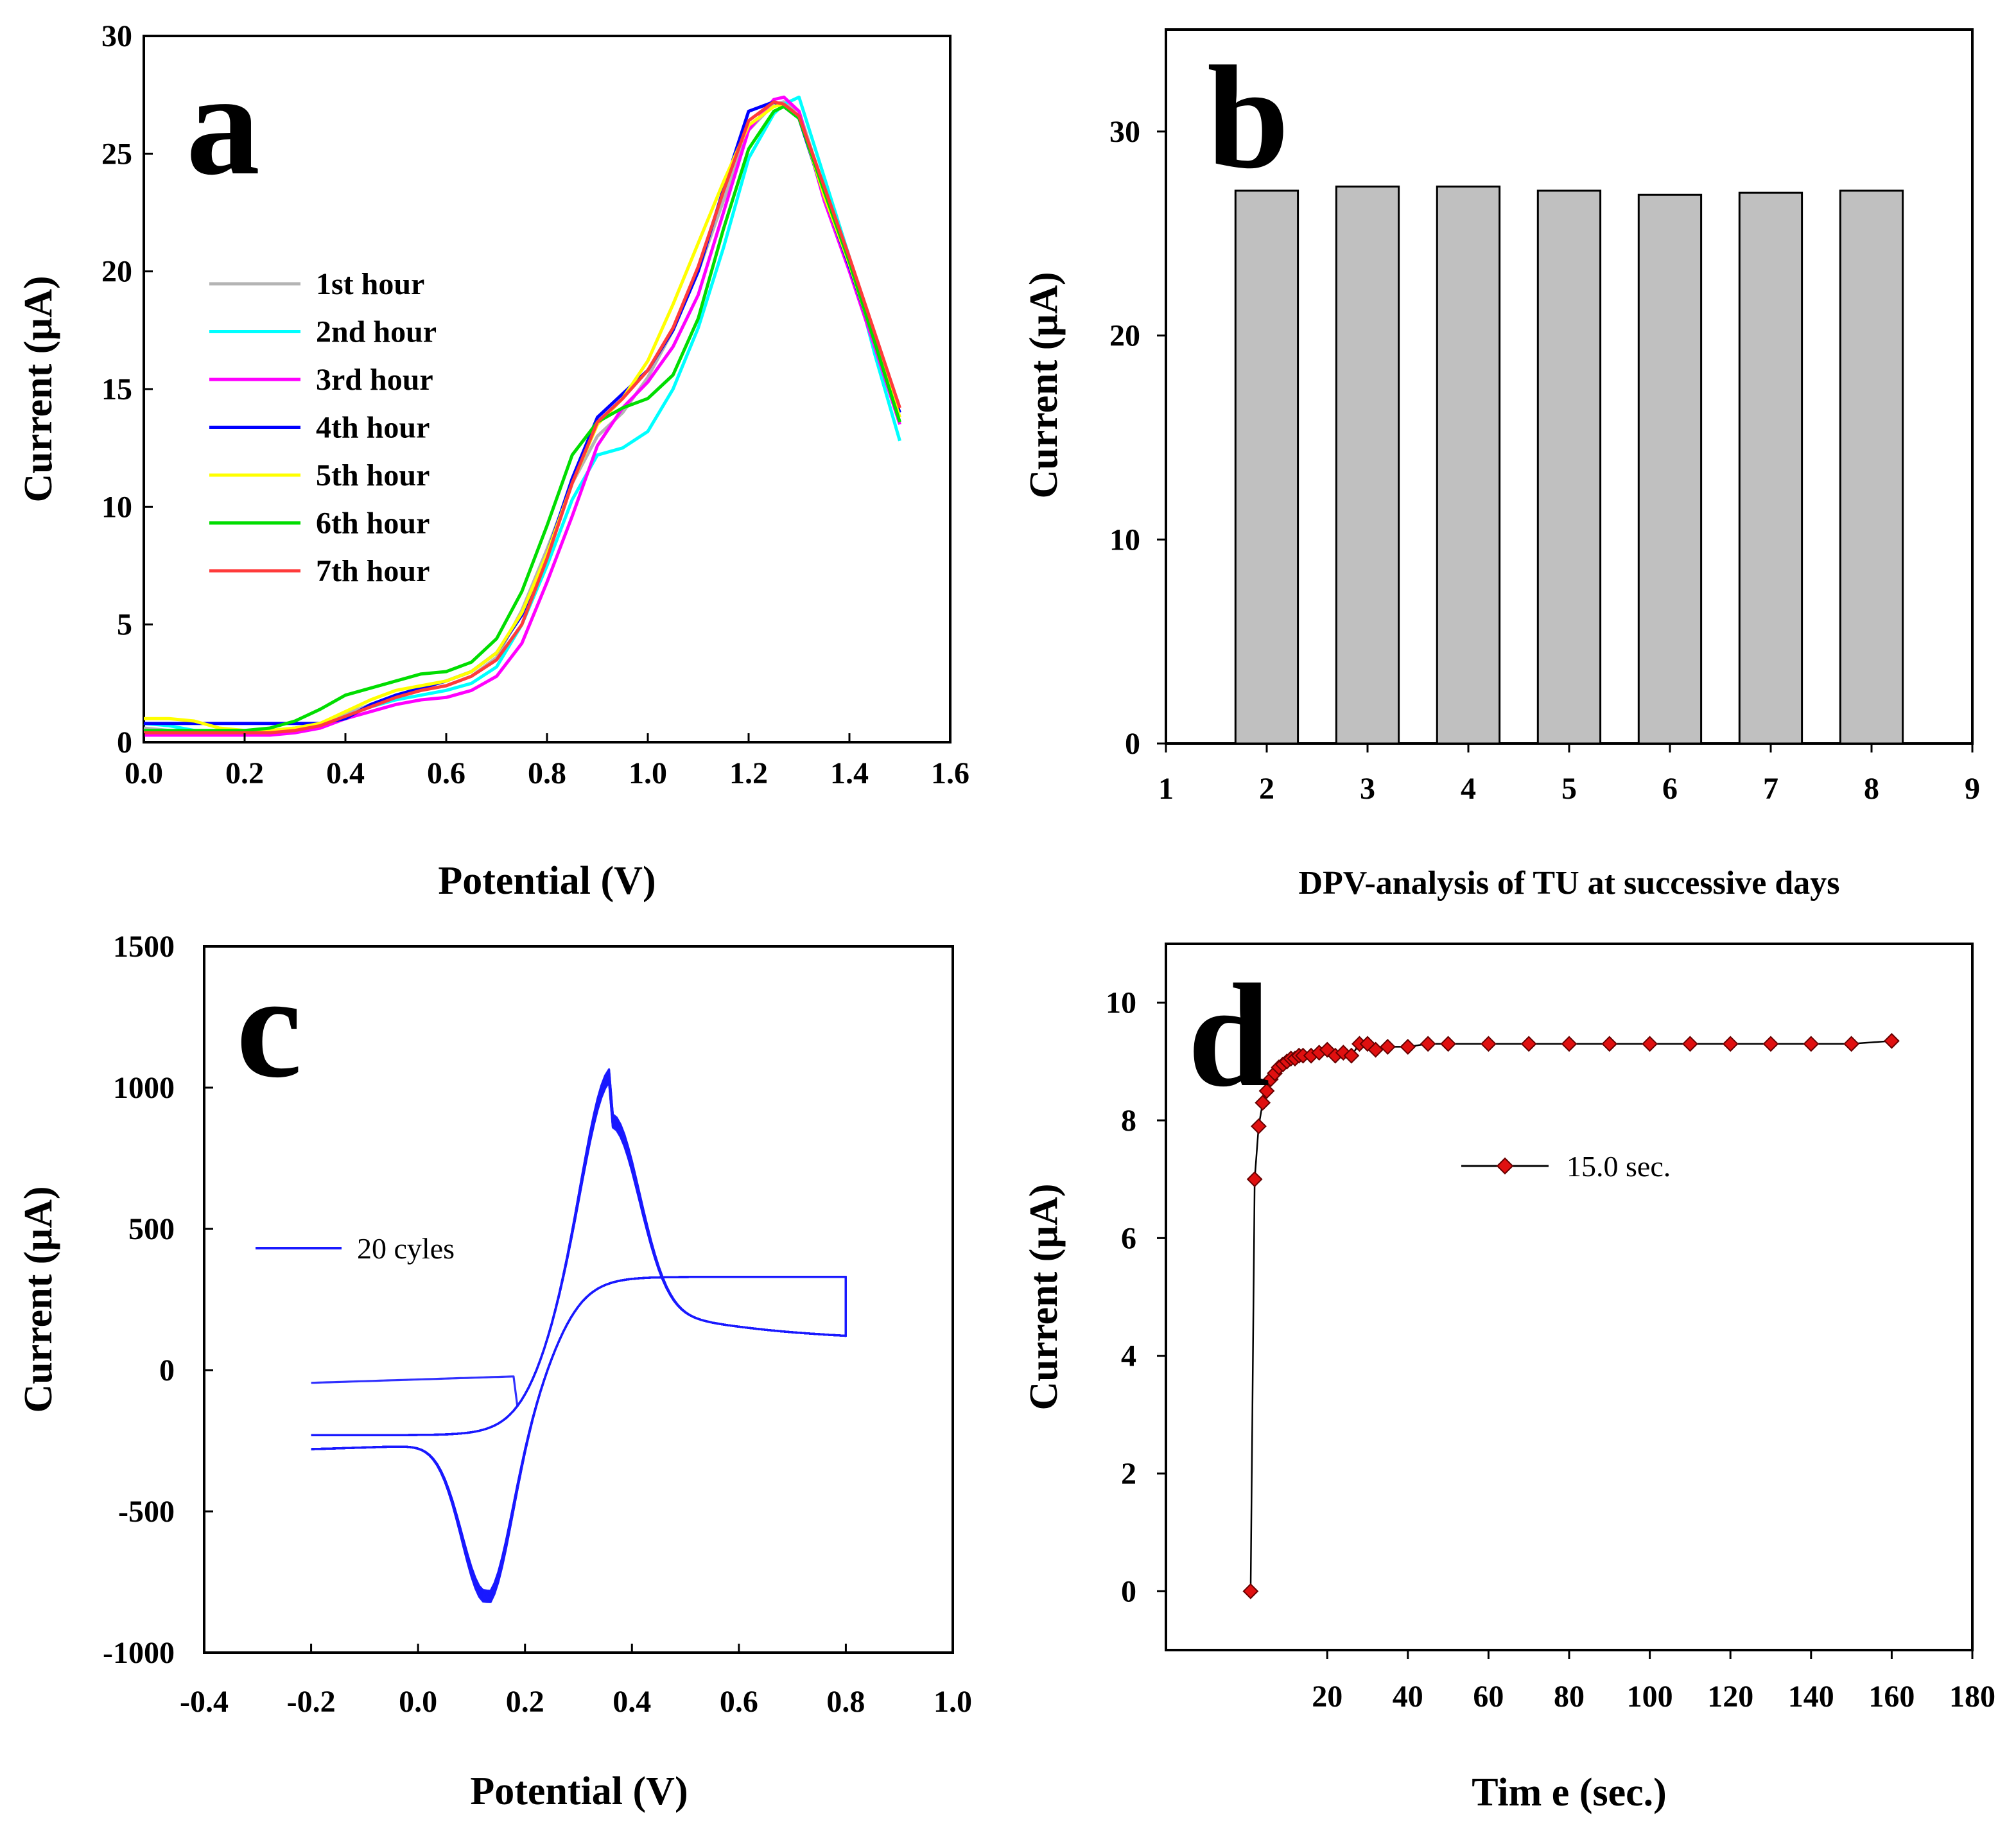 This screenshot has width=2016, height=1826. Describe the element at coordinates (244, 773) in the screenshot. I see `panel-a-x-tick-label: 0.2` at that location.